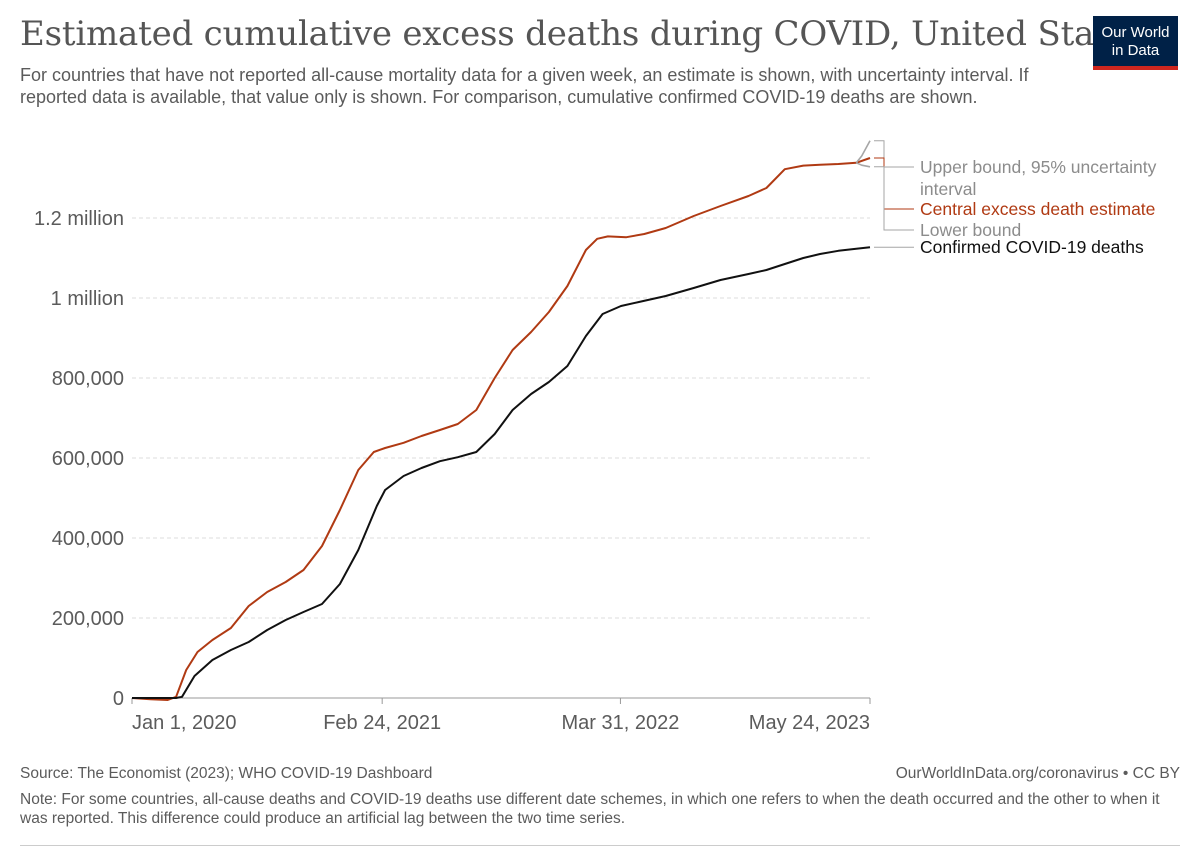 Image resolution: width=1200 pixels, height=847 pixels. What do you see at coordinates (1032, 247) in the screenshot?
I see `legend-label-confirmed: Confirmed COVID-19 deaths` at bounding box center [1032, 247].